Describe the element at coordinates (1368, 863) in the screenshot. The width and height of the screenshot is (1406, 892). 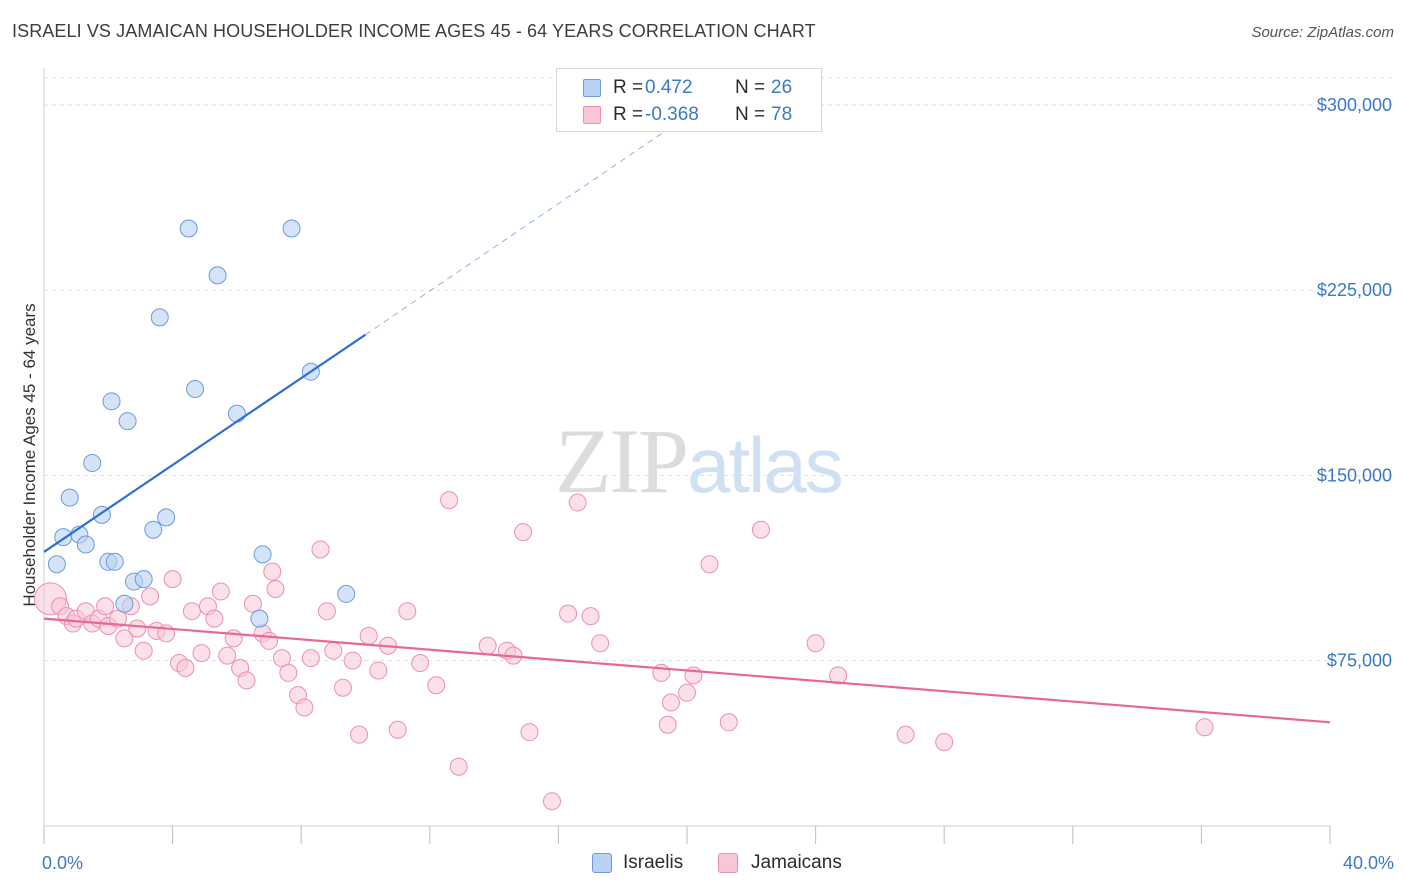
I see `x-axis-max-label: 40.0%` at that location.